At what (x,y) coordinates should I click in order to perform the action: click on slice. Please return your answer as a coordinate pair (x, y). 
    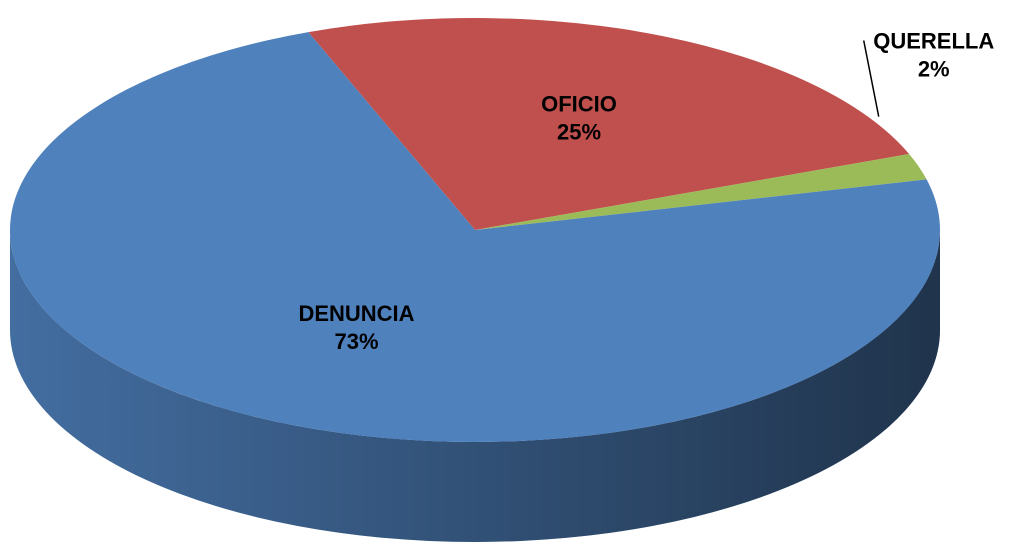
    Looking at the image, I should click on (701, 192).